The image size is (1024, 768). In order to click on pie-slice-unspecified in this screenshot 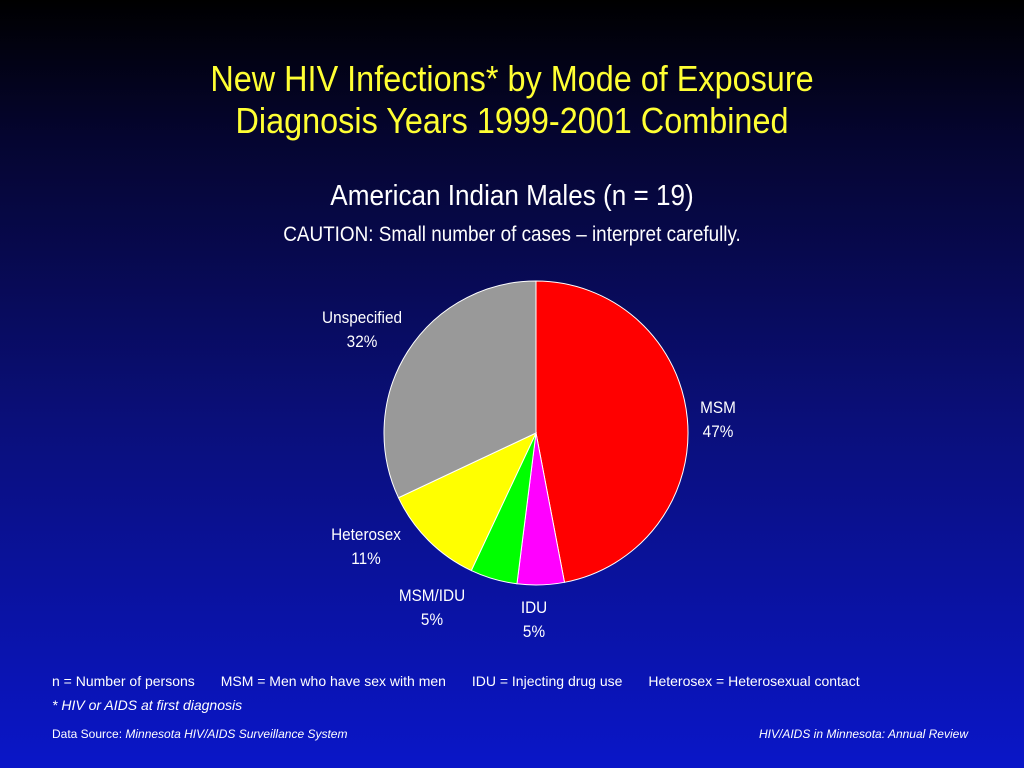, I will do `click(460, 389)`.